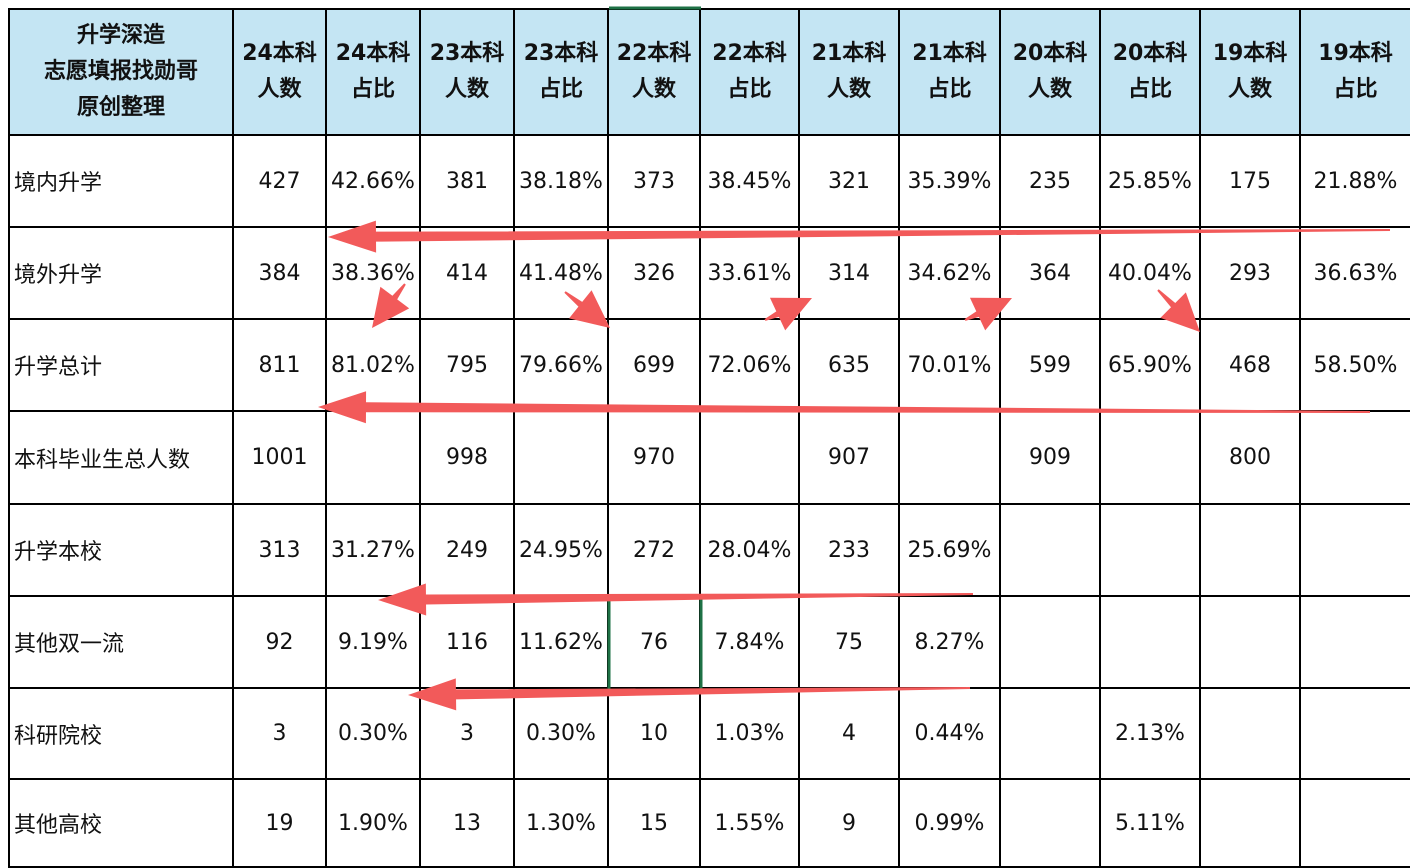 The width and height of the screenshot is (1410, 868). Describe the element at coordinates (654, 550) in the screenshot. I see `cell-value: 272` at that location.